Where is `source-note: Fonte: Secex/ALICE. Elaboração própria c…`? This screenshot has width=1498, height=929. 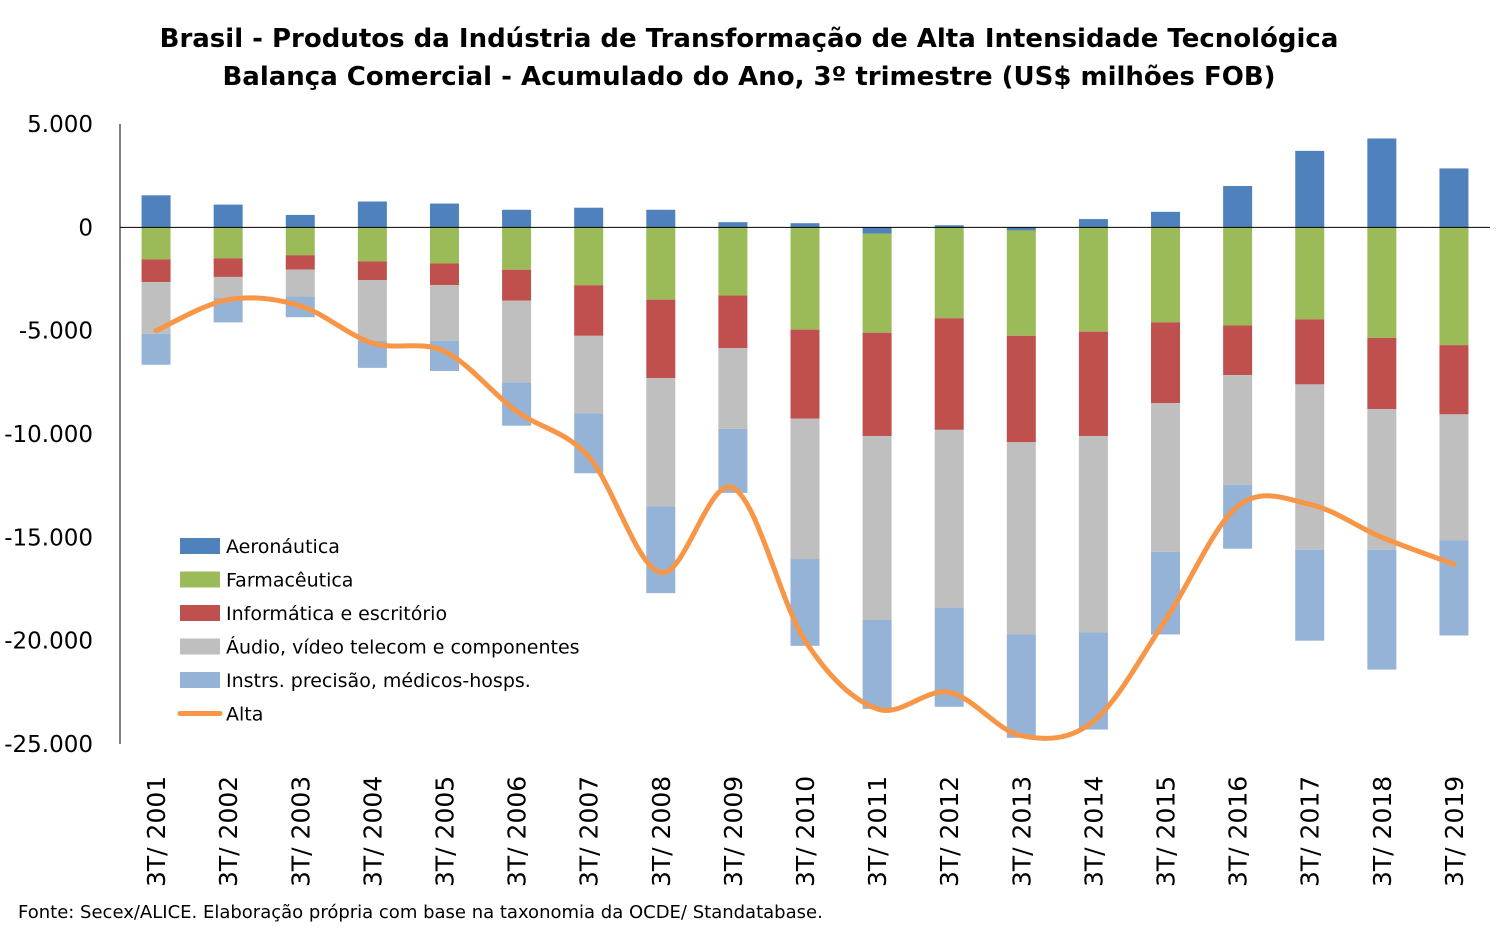 source-note: Fonte: Secex/ALICE. Elaboração própria c… is located at coordinates (420, 912).